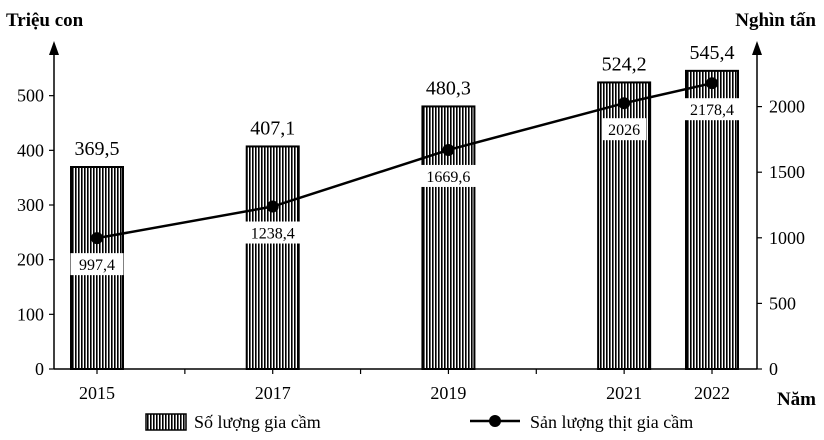 This screenshot has width=824, height=440. Describe the element at coordinates (624, 393) in the screenshot. I see `x-tick-label: 2021` at that location.